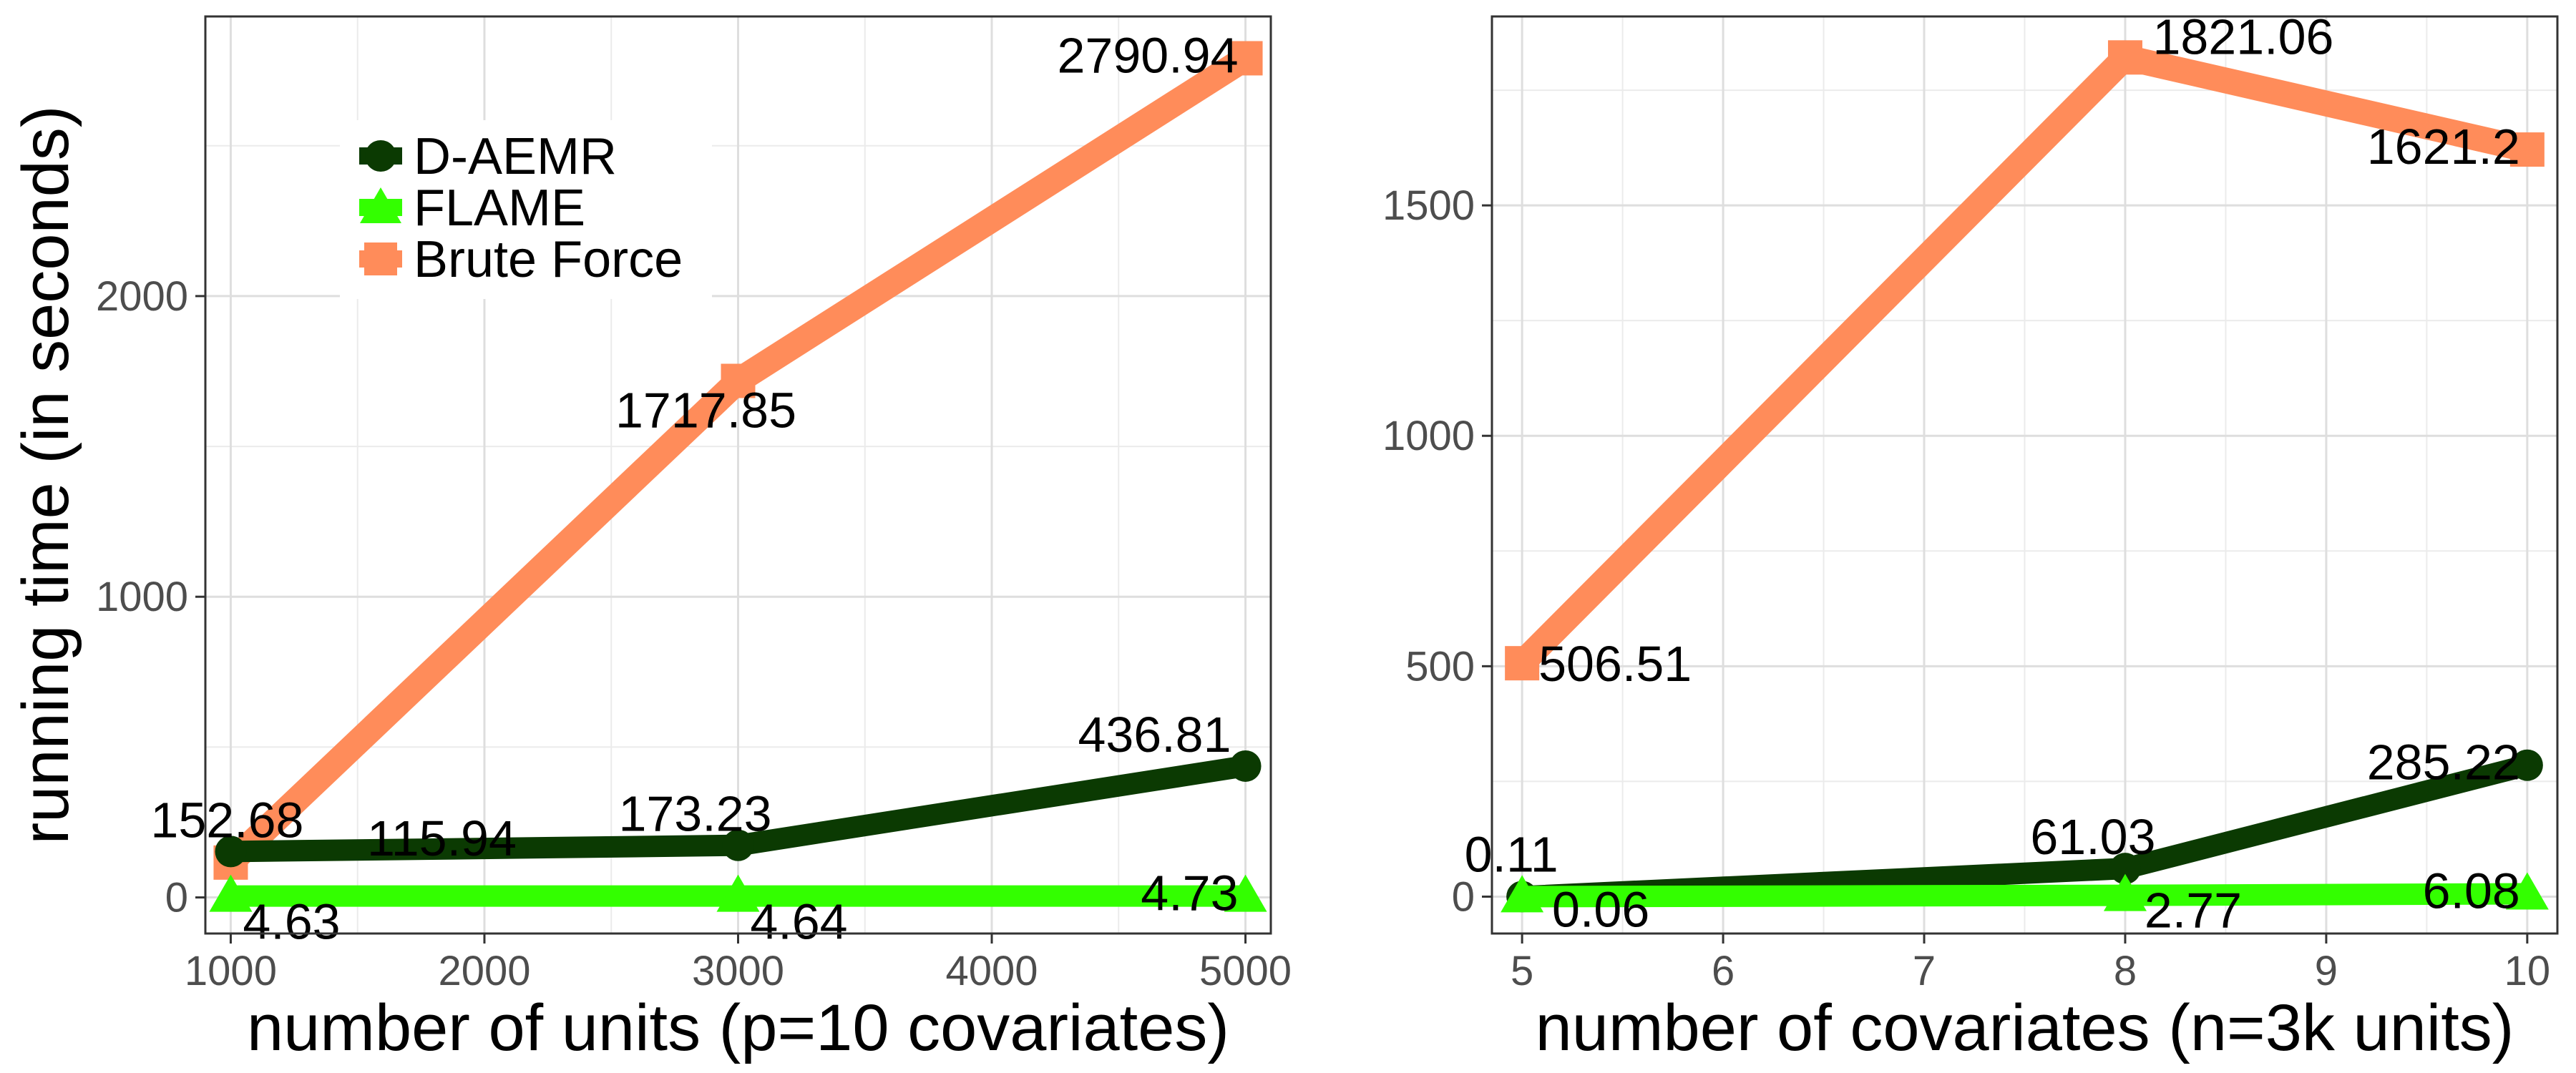 The width and height of the screenshot is (2576, 1073). I want to click on data-label-flame: 6.08, so click(2471, 891).